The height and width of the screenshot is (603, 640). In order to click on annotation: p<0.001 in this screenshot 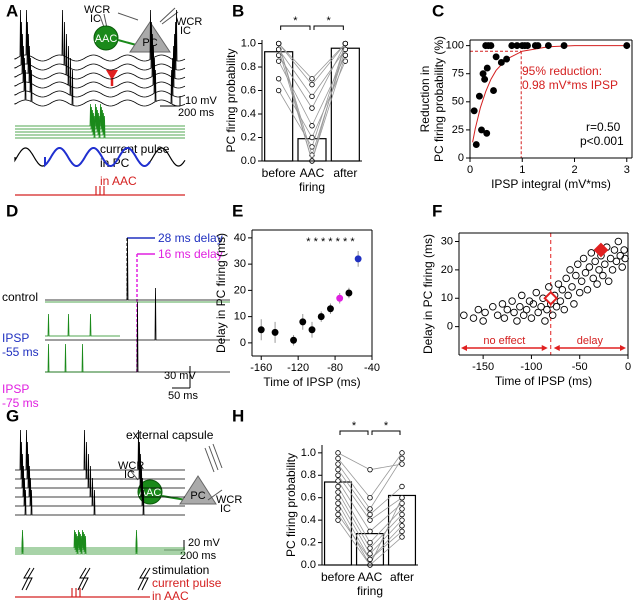, I will do `click(602, 141)`.